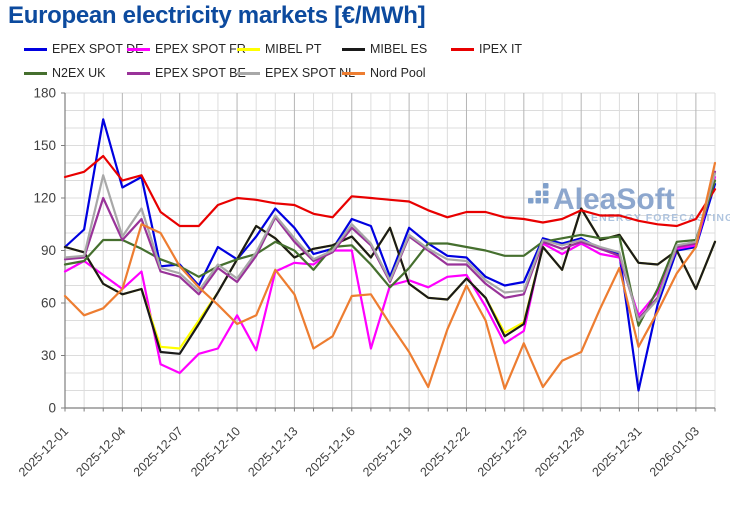 The height and width of the screenshot is (509, 730). What do you see at coordinates (617, 451) in the screenshot?
I see `x-tick-label: 2025-12-31` at bounding box center [617, 451].